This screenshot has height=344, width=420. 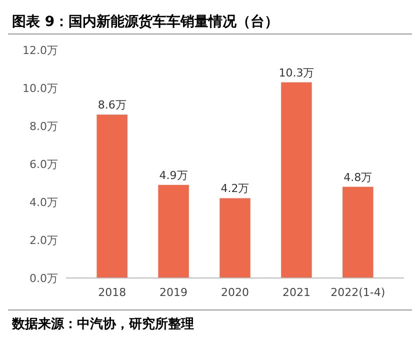 I want to click on x-tick-label: 2018, so click(x=112, y=292).